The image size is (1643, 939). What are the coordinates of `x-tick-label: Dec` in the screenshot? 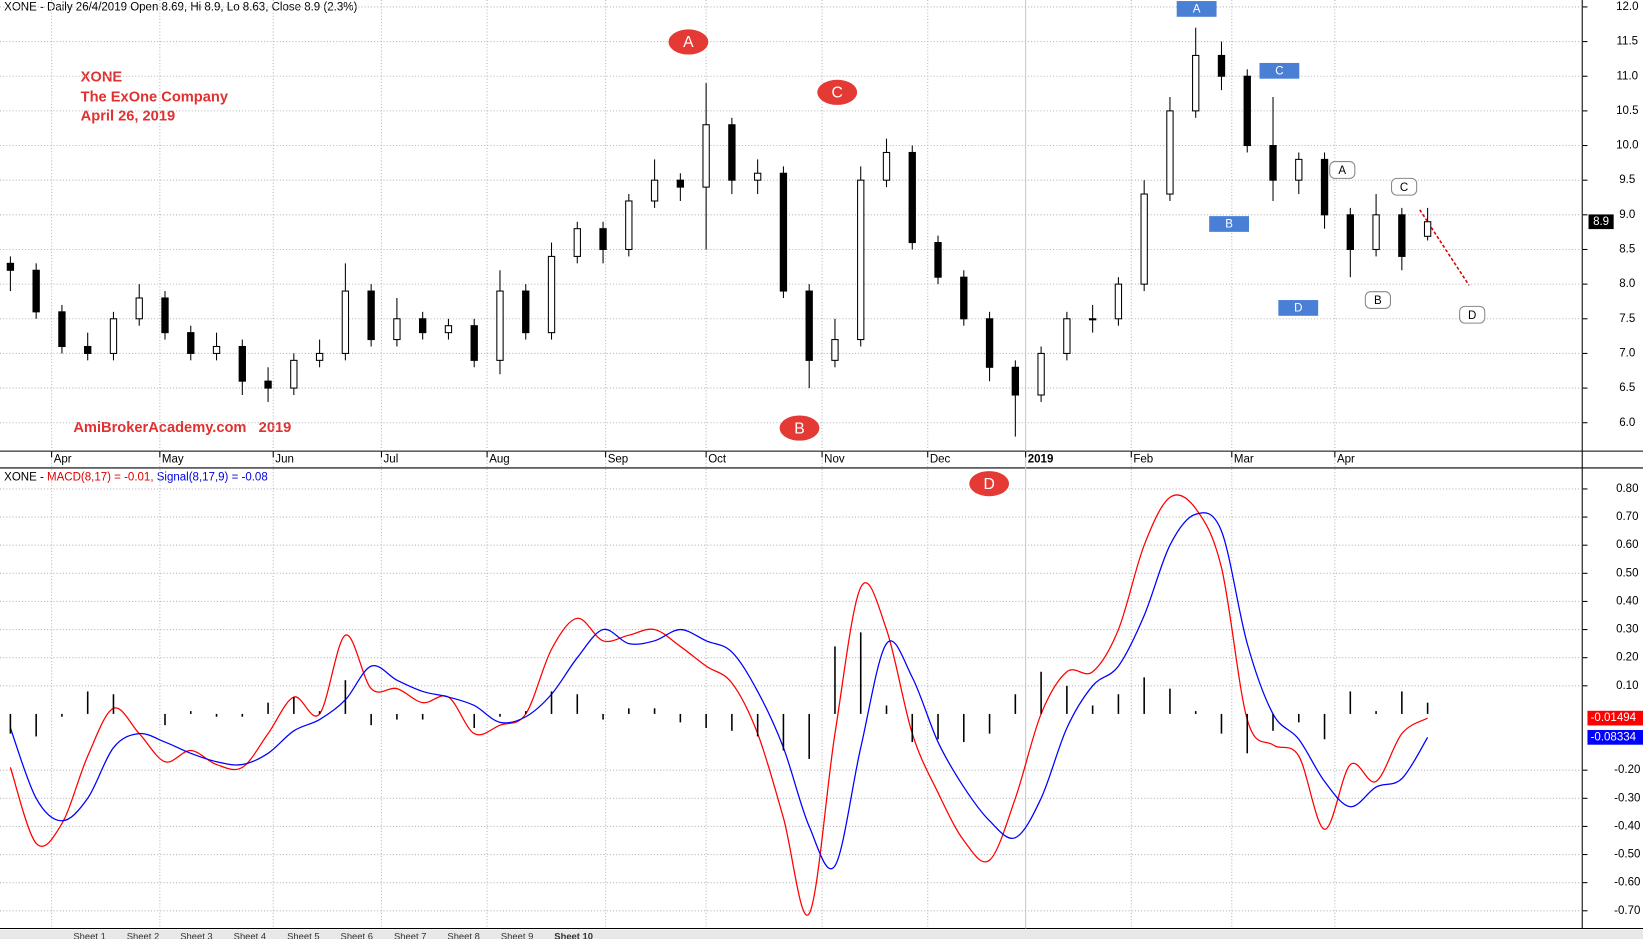 It's located at (940, 460).